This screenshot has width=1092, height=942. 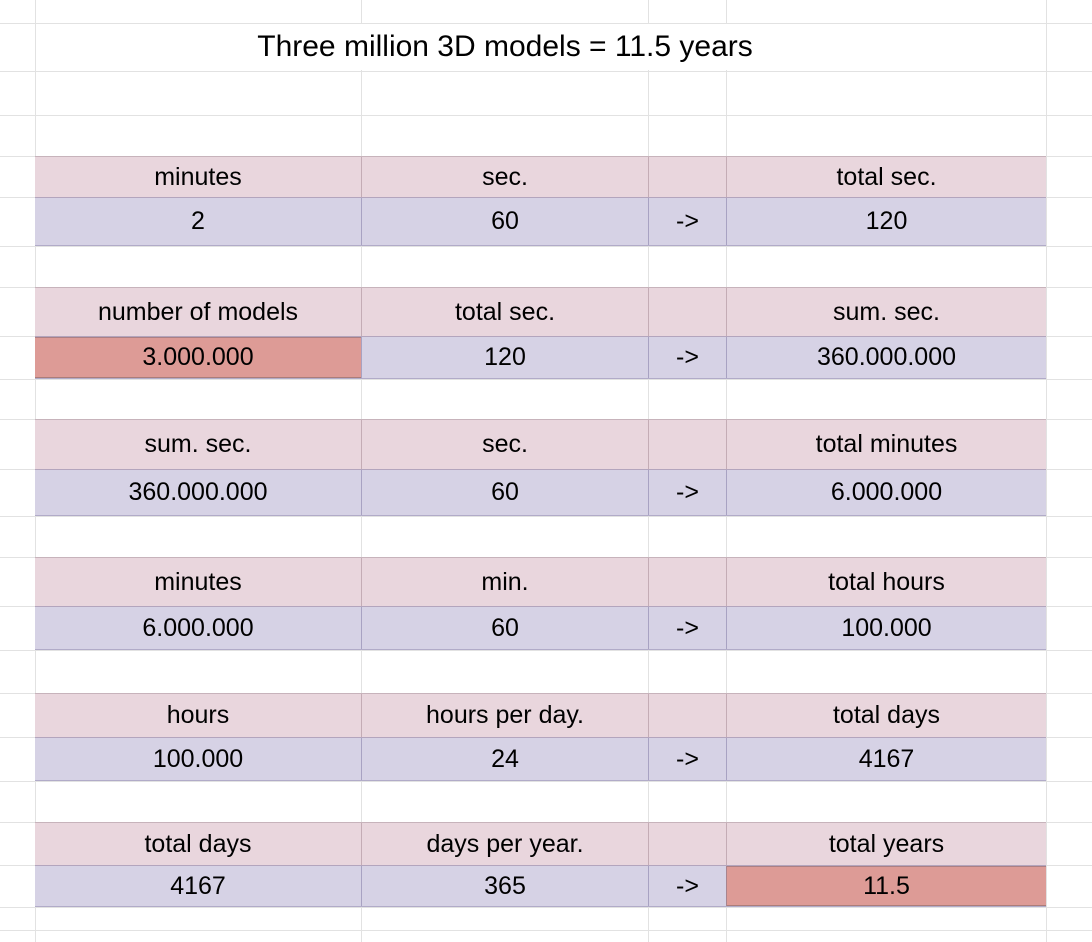 What do you see at coordinates (198, 444) in the screenshot?
I see `block3-header-cell-b: sum. sec.` at bounding box center [198, 444].